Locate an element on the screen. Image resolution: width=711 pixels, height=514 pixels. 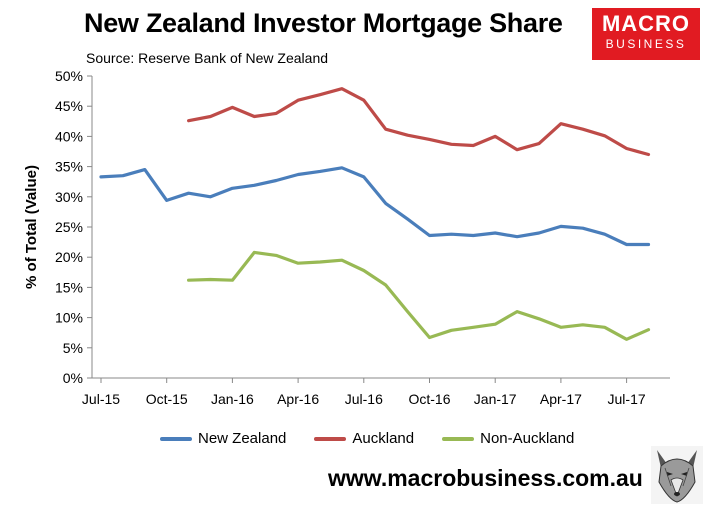
x-tick-label: Jul-16 is located at coordinates (364, 399).